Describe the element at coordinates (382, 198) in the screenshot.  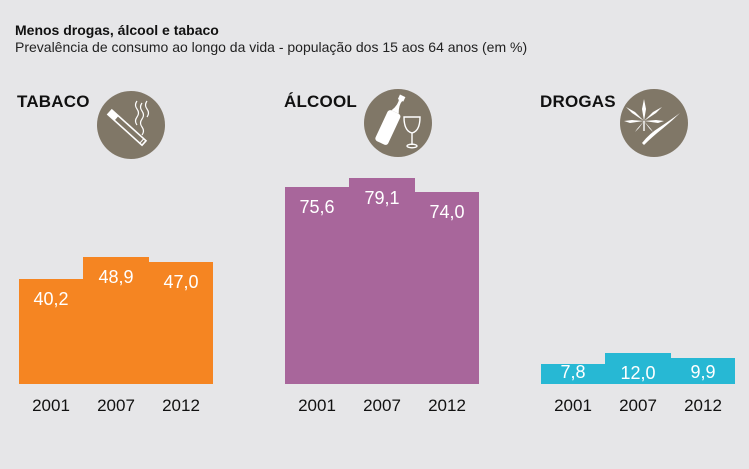
I see `bar-value-label: 79,1` at that location.